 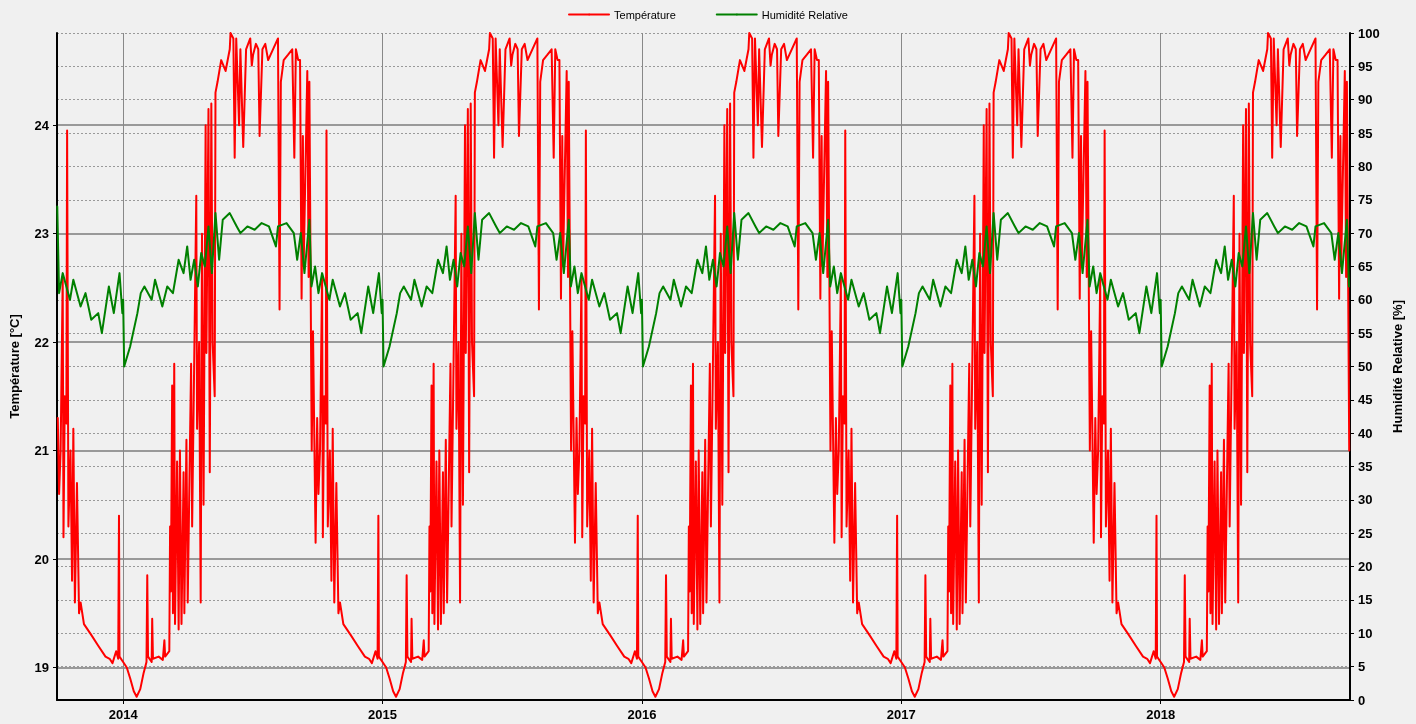 What do you see at coordinates (645, 14) in the screenshot?
I see `legend-label: Température` at bounding box center [645, 14].